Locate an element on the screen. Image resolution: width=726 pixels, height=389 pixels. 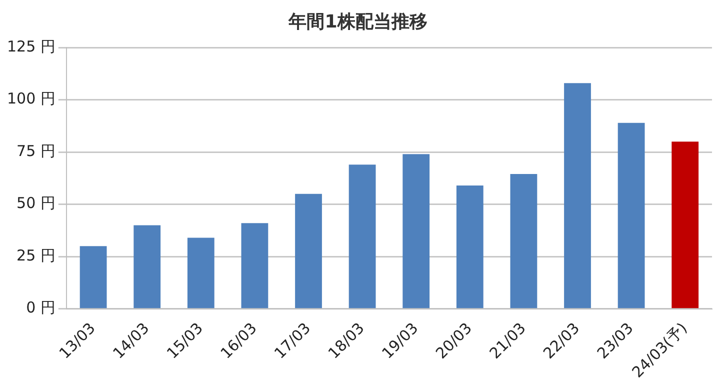
y-tick-label: 0 円 is located at coordinates (41, 307).